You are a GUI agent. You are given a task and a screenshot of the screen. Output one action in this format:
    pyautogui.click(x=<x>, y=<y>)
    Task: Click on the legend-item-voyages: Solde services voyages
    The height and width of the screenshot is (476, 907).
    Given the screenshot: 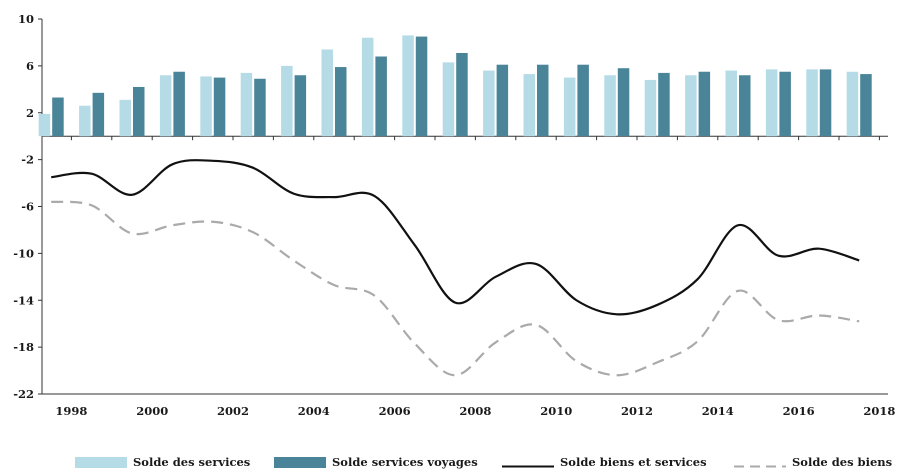 What is the action you would take?
    pyautogui.click(x=376, y=462)
    